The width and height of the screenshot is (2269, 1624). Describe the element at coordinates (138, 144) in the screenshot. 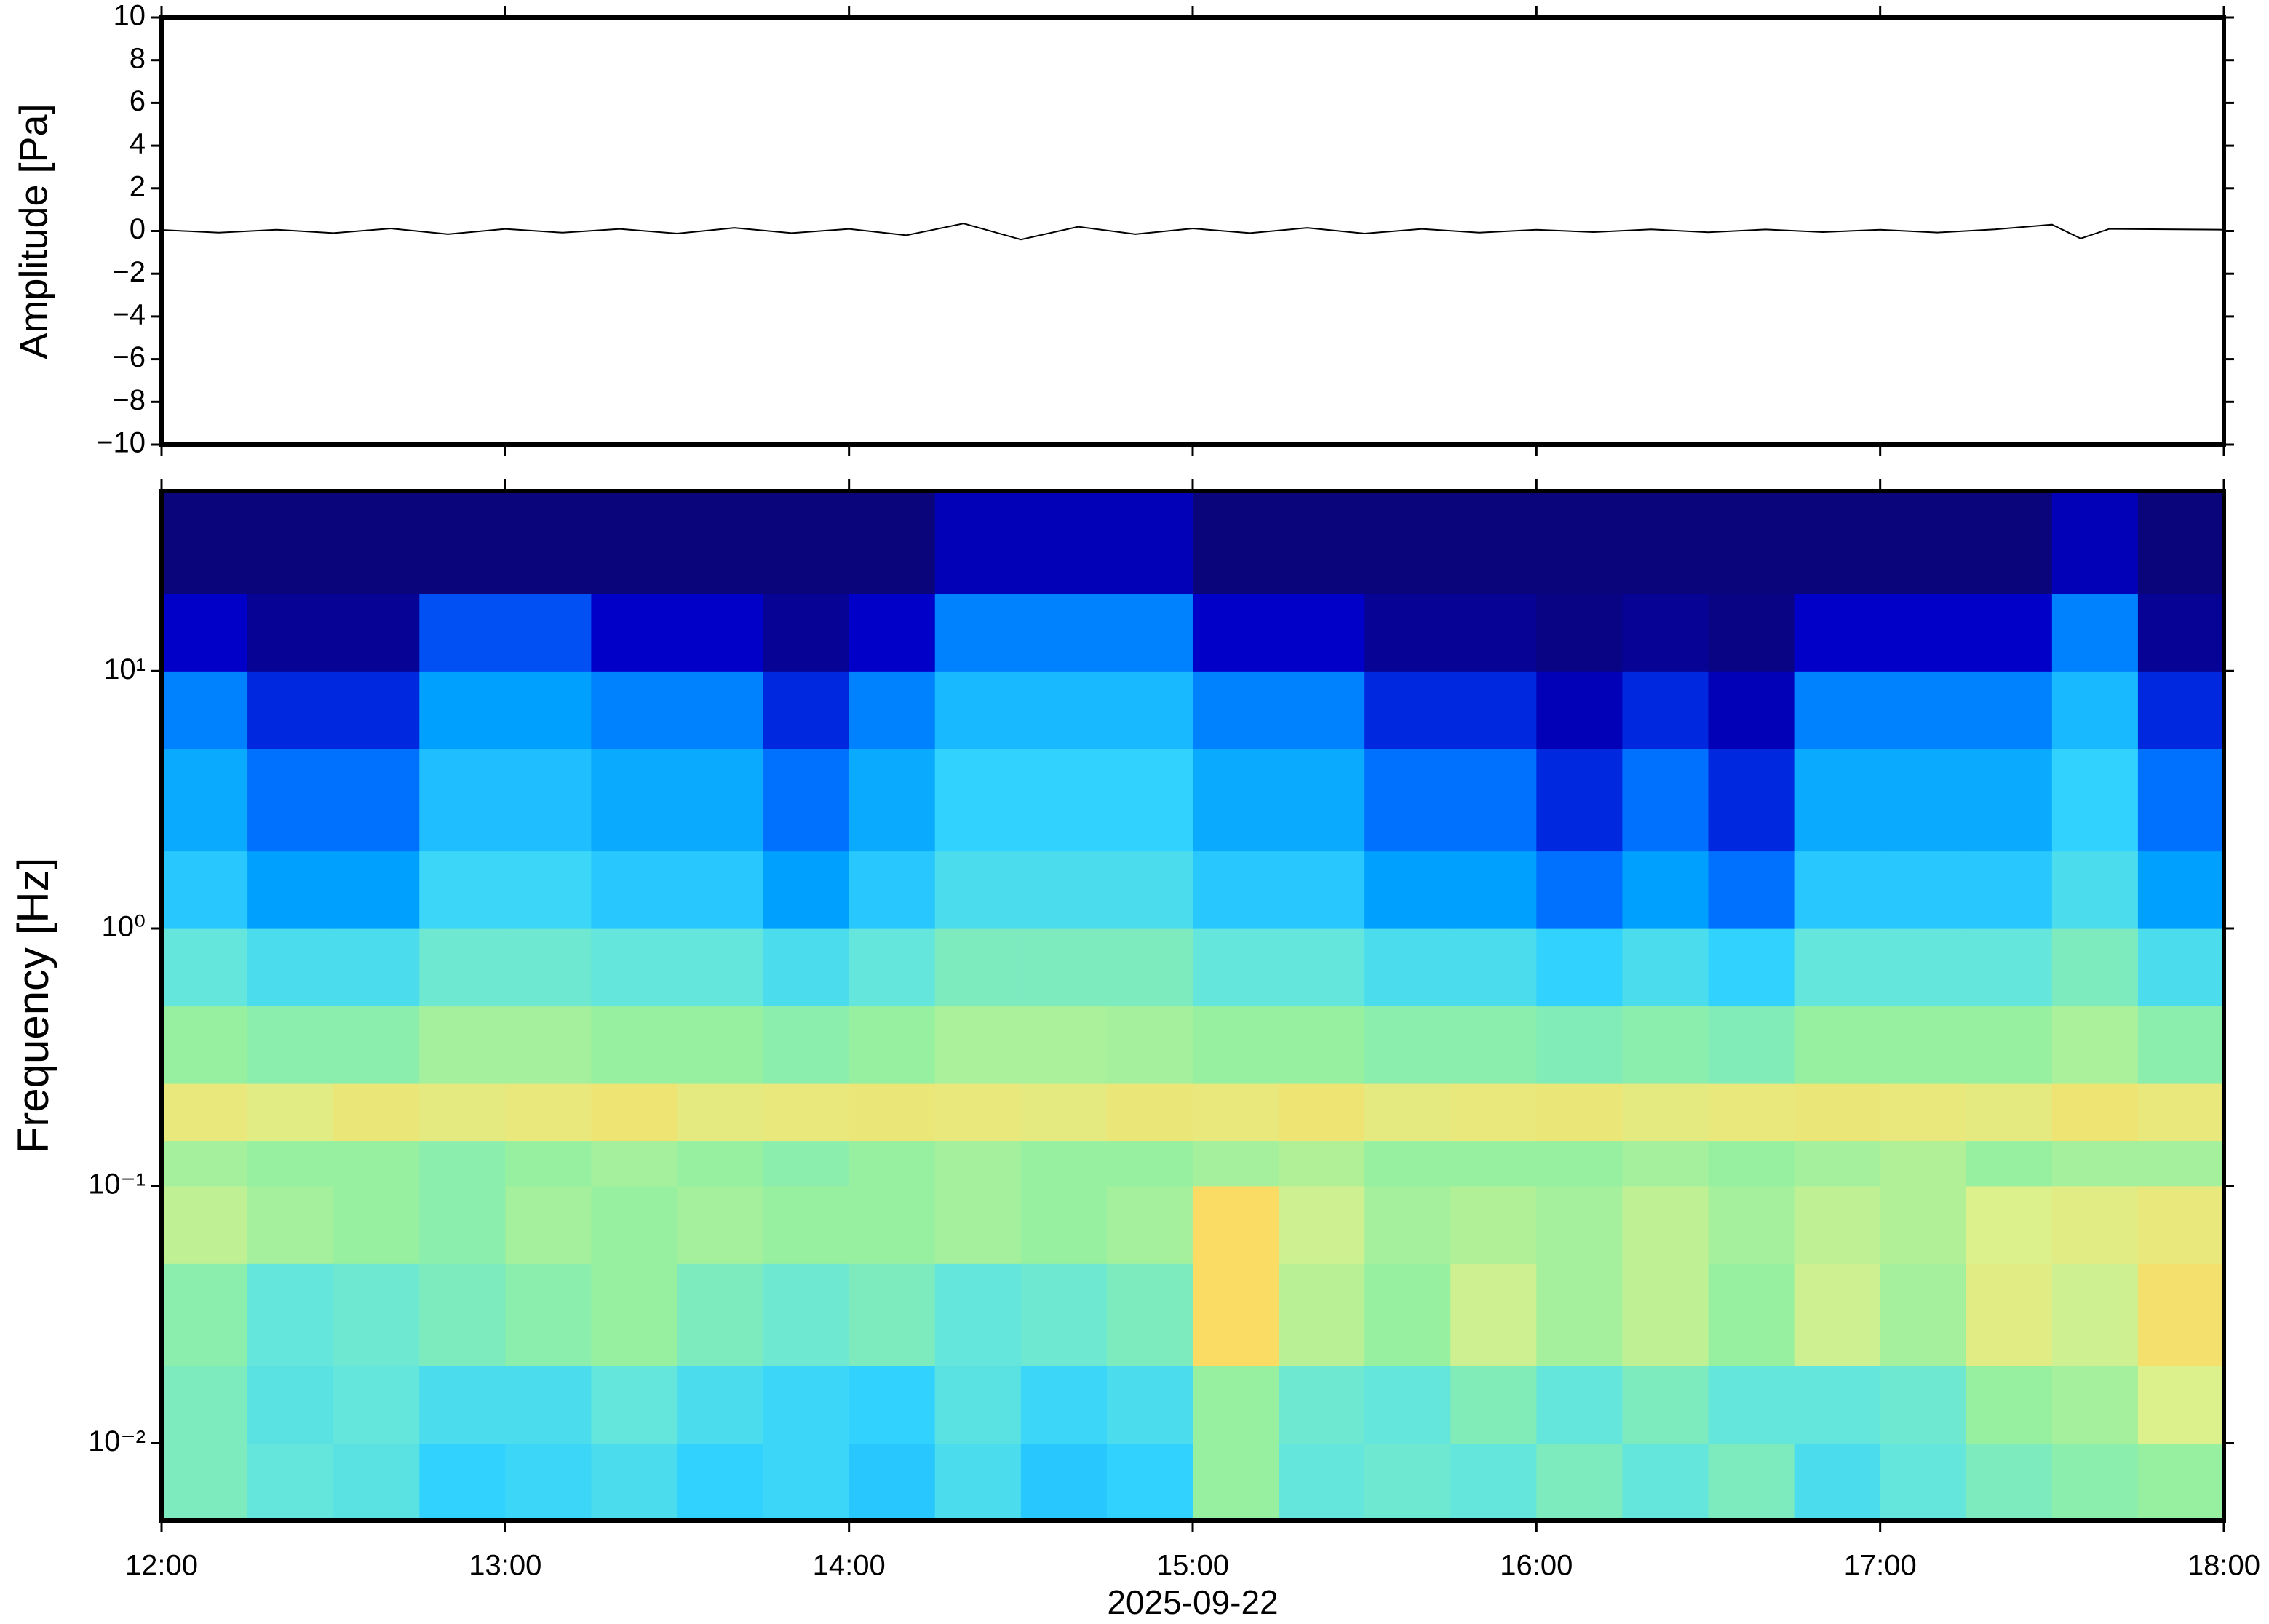

I see `y-tick-label: 4` at that location.